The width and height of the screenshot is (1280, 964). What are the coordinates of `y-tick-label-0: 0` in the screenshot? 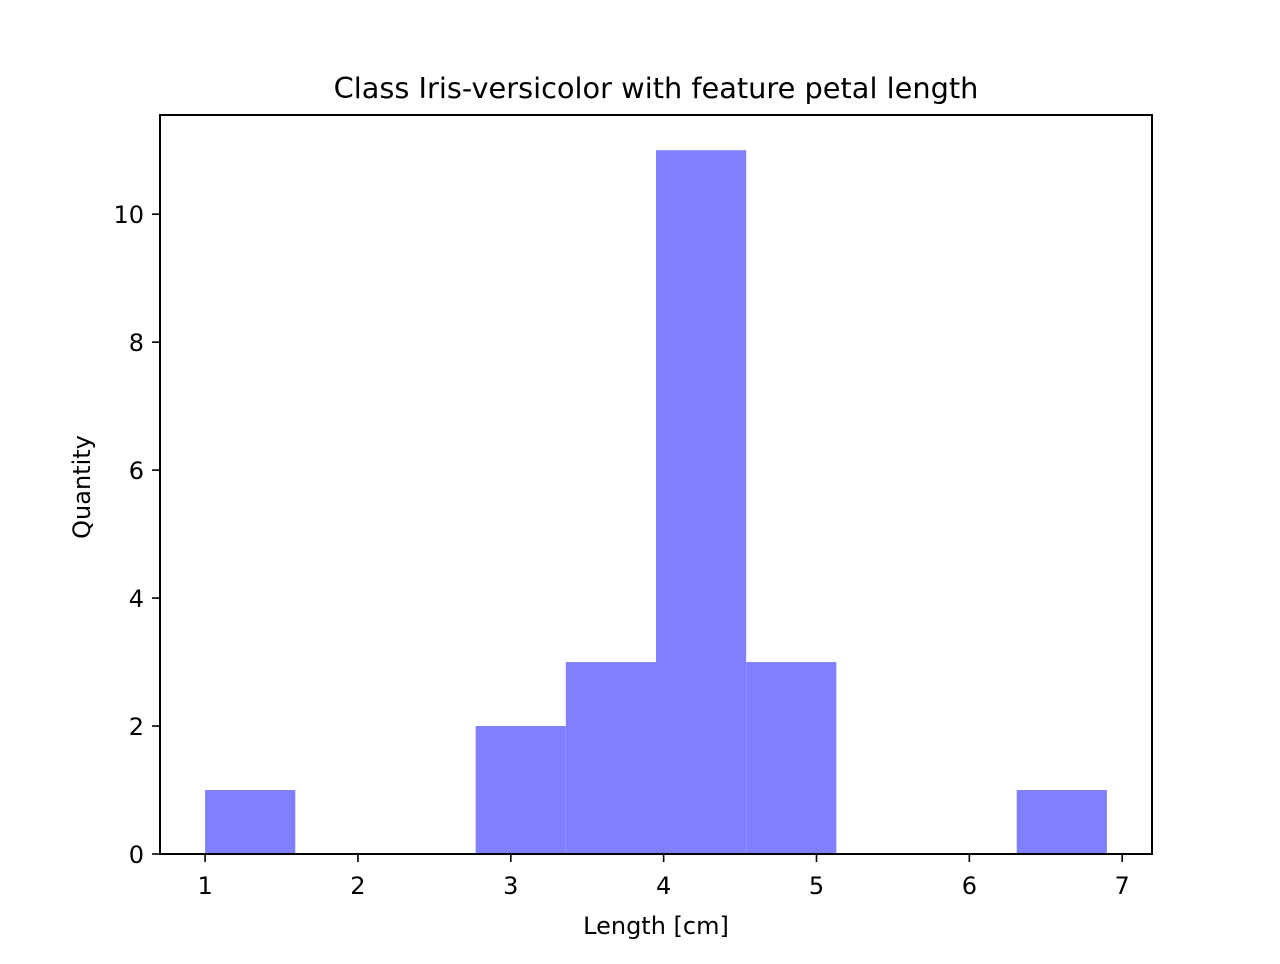 It's located at (136, 855).